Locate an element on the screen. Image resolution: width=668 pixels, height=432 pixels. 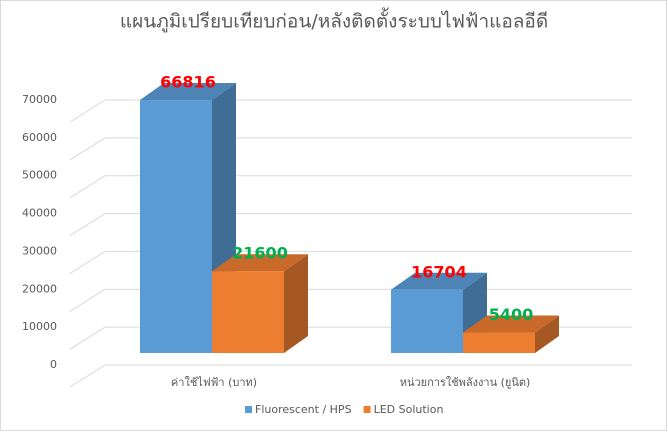
y-tick-label: 40000 is located at coordinates (39, 213).